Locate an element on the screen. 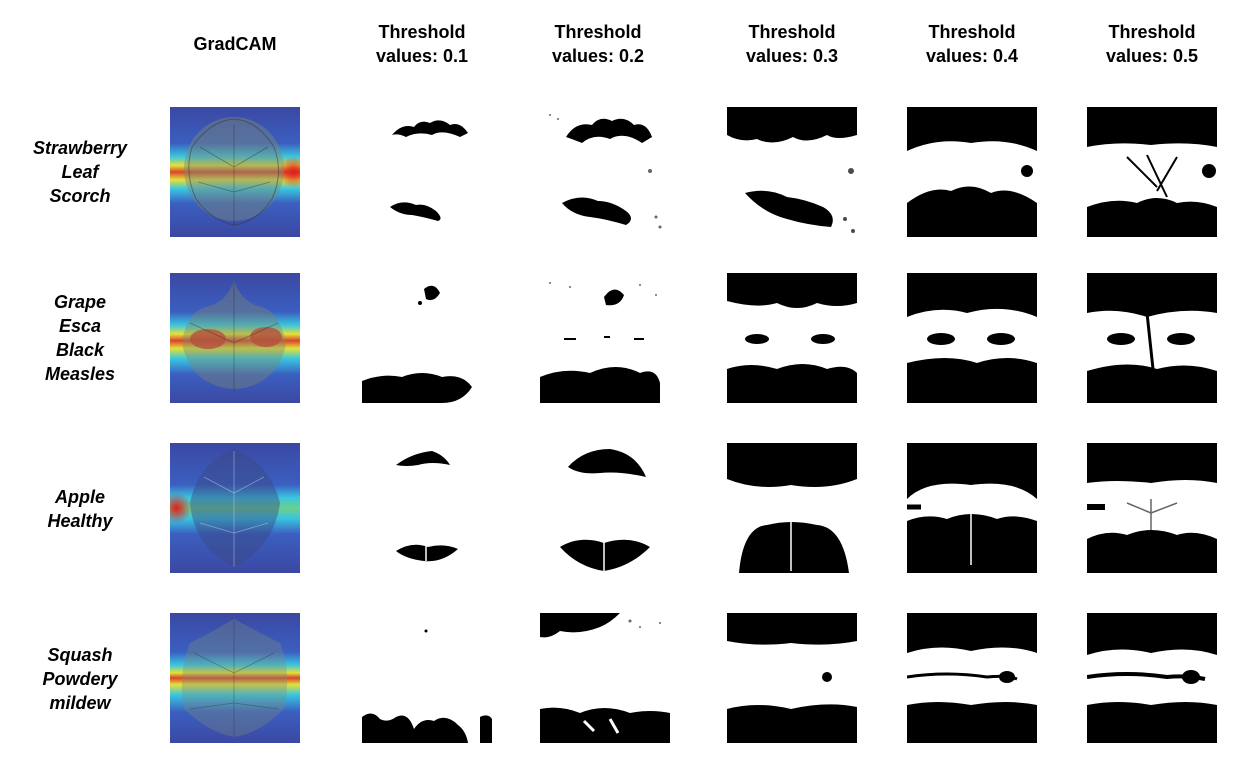 The height and width of the screenshot is (778, 1238). row-label-line: Powdery is located at coordinates (80, 679).